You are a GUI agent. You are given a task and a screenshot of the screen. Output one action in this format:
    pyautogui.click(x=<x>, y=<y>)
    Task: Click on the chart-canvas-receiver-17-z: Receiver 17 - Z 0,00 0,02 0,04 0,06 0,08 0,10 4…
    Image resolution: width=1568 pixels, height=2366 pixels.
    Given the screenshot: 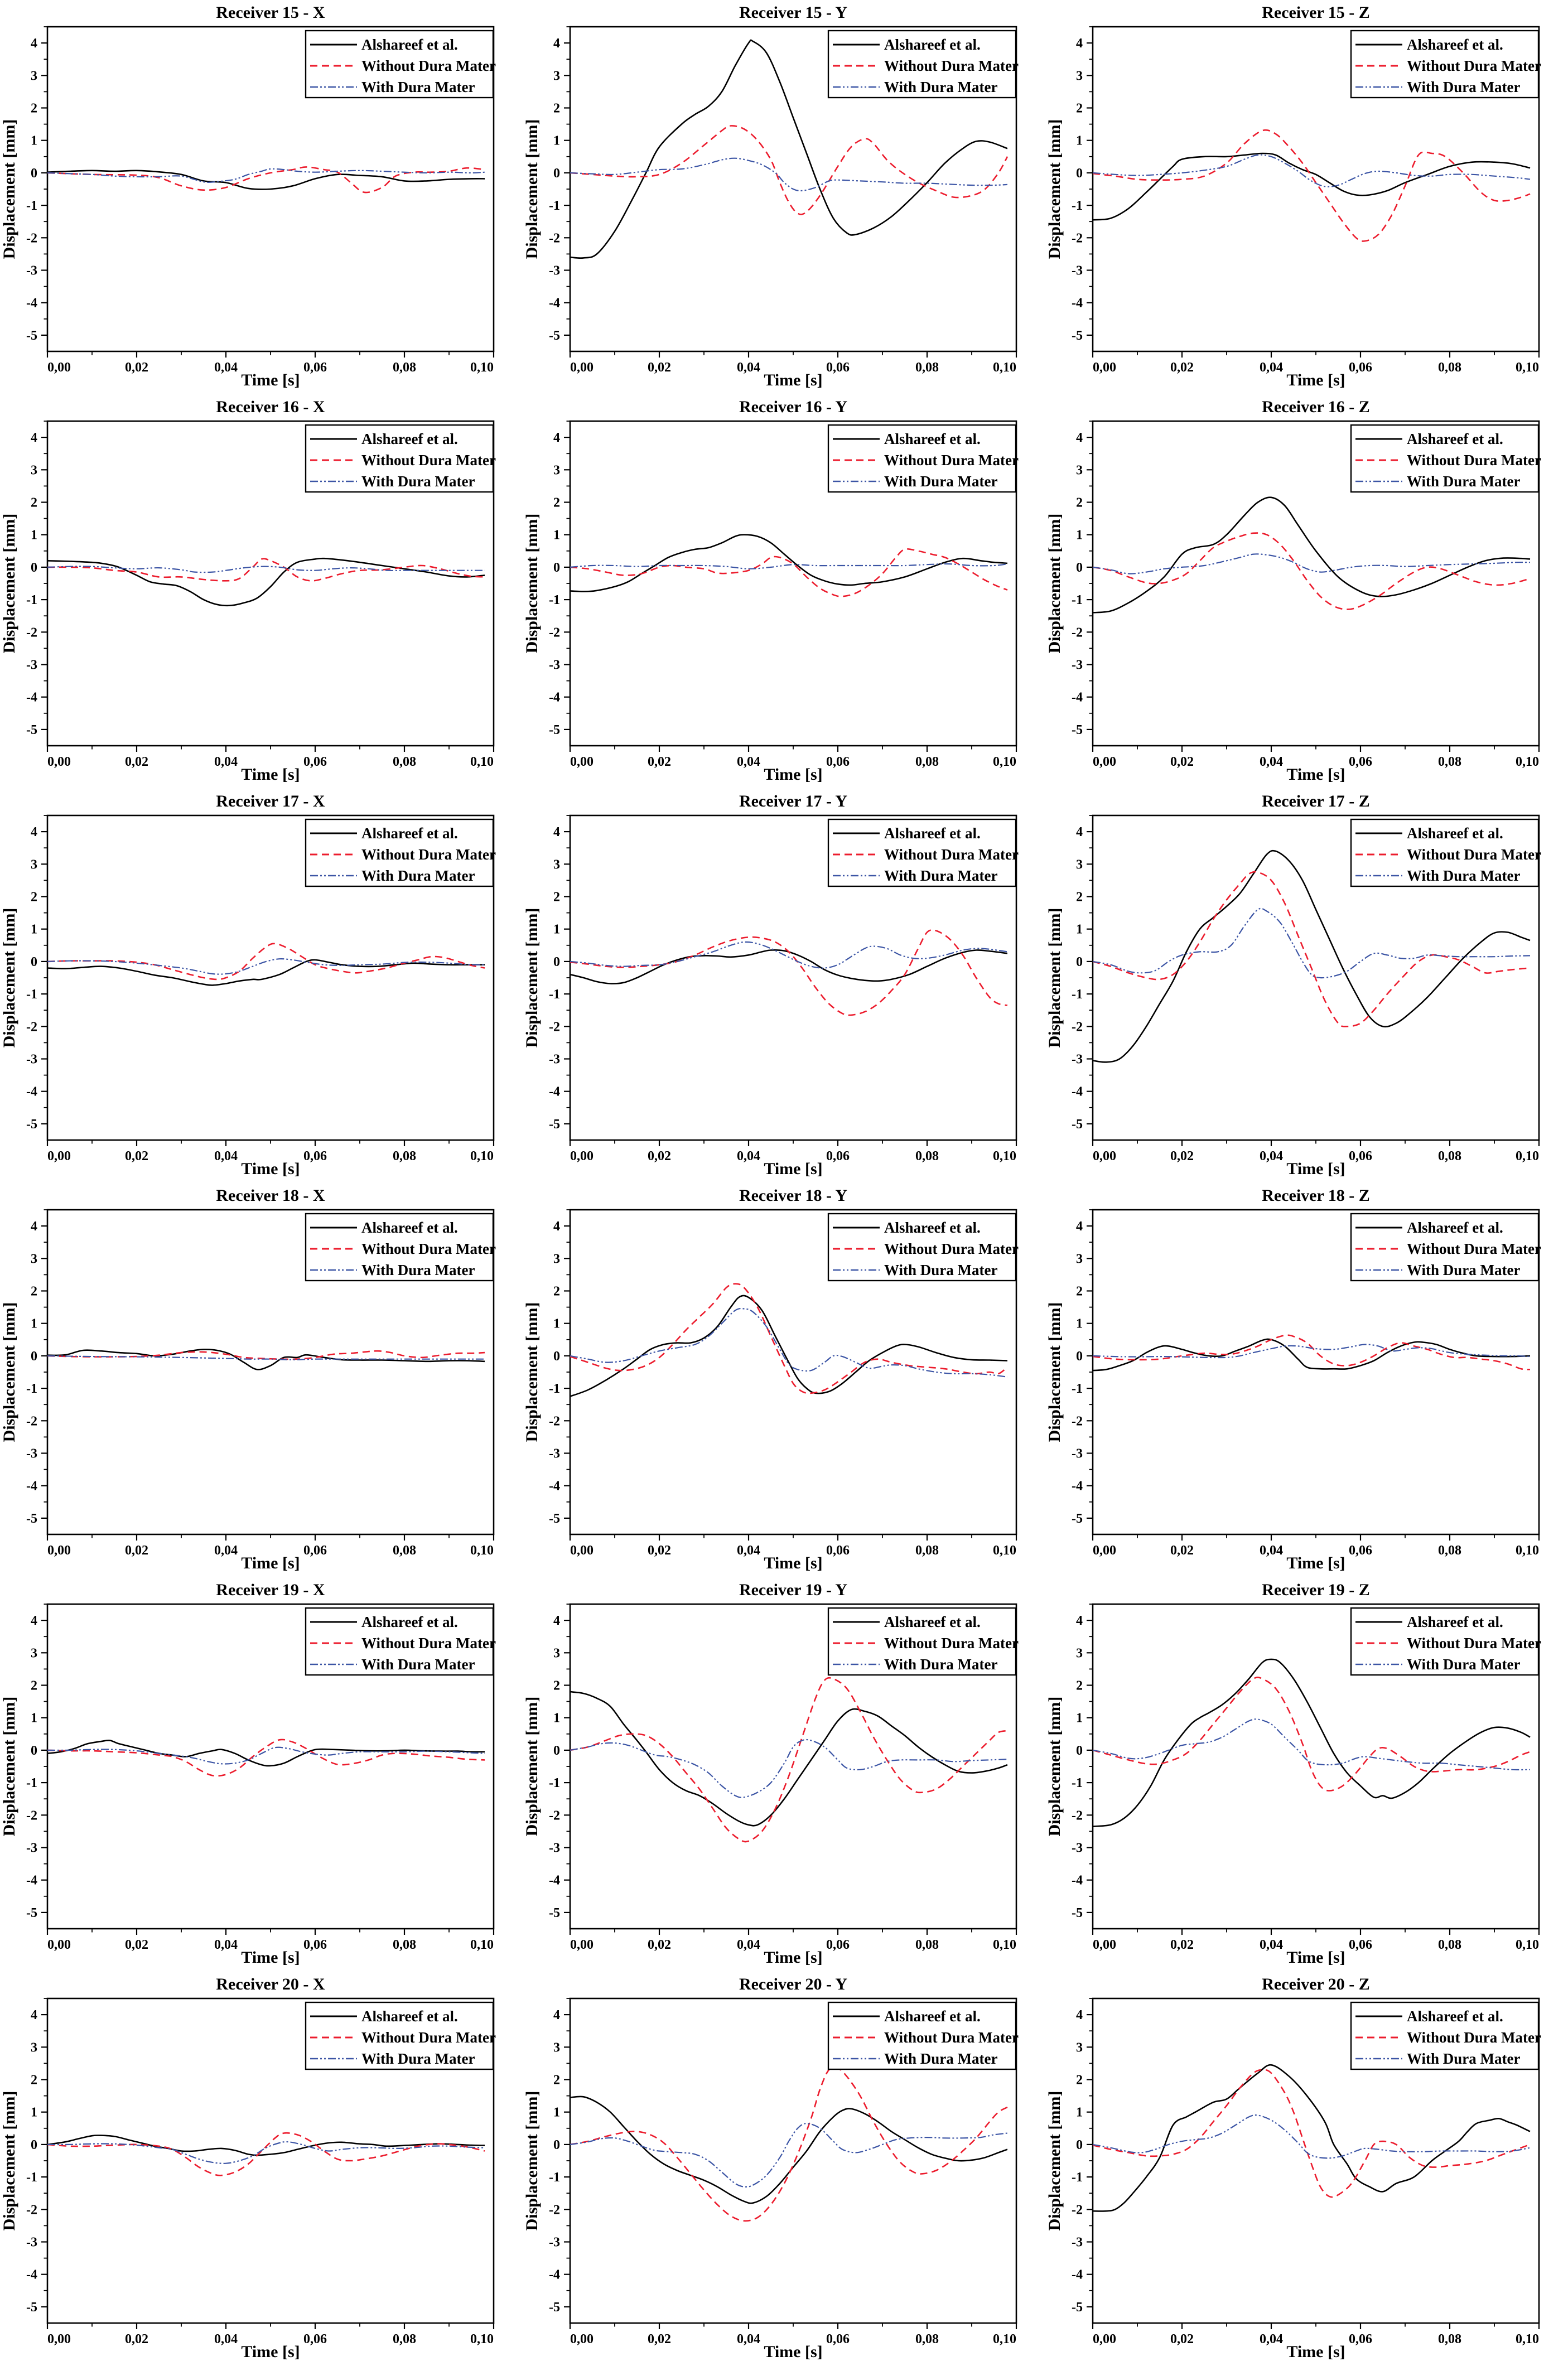 What is the action you would take?
    pyautogui.click(x=1293, y=985)
    